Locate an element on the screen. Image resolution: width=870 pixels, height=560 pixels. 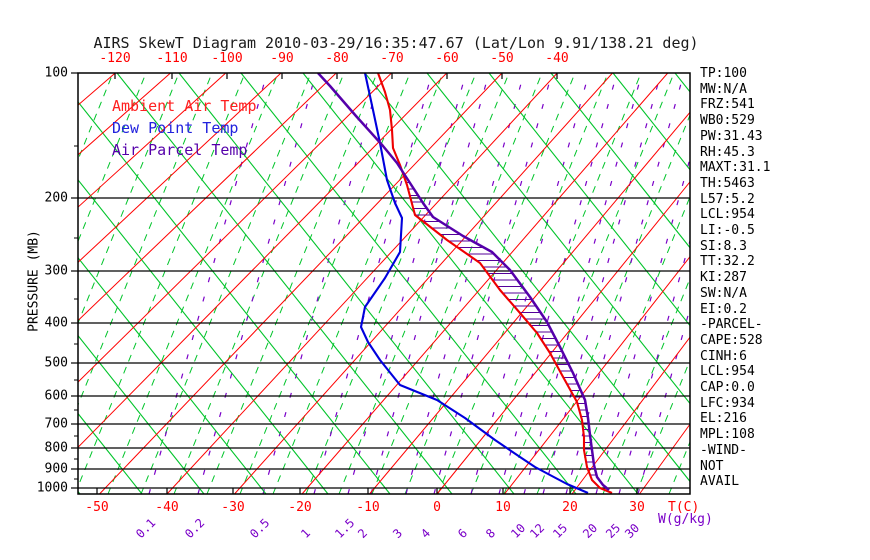
pressure-axis-label: 100 is located at coordinates (56, 73).